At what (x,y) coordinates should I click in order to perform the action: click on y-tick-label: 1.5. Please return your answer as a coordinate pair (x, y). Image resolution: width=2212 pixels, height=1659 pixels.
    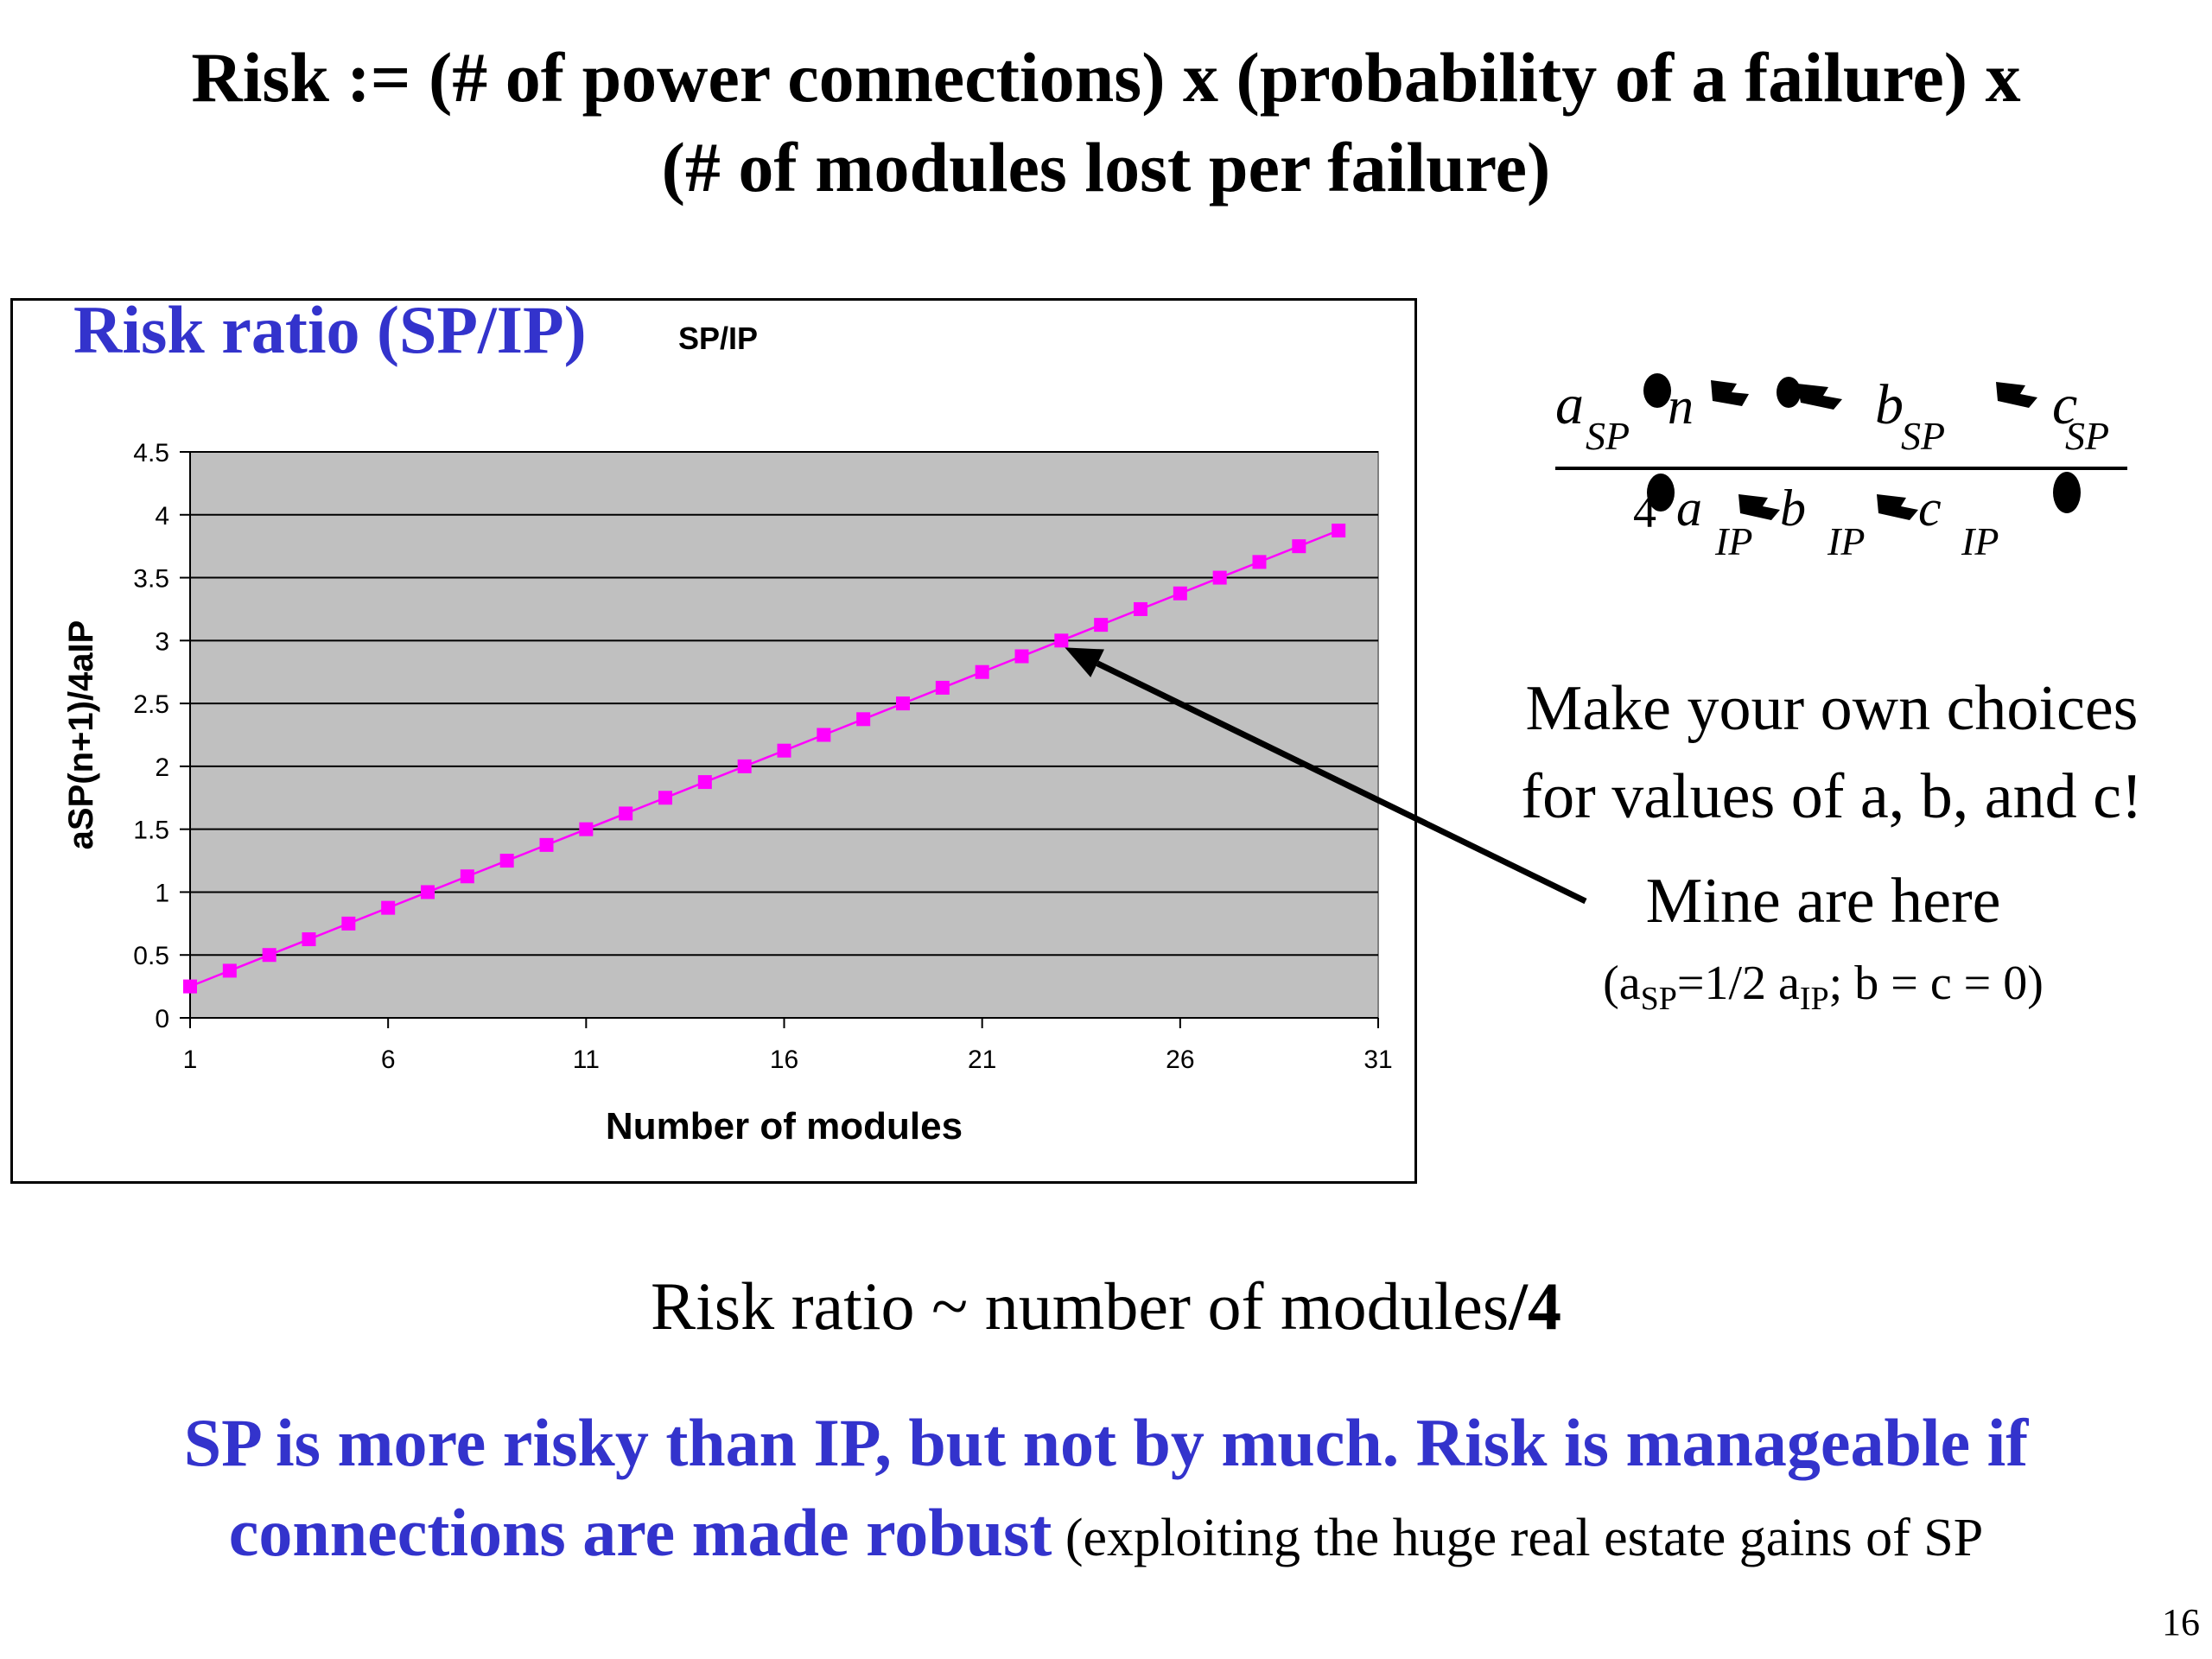
    Looking at the image, I should click on (151, 831).